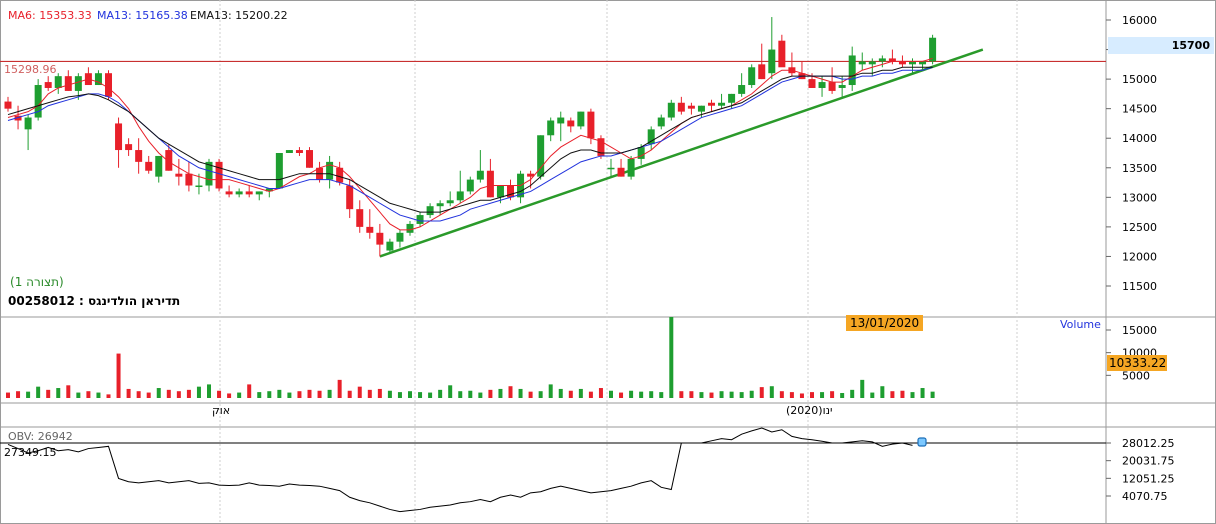 This screenshot has width=1216, height=524. Describe the element at coordinates (1139, 168) in the screenshot. I see `price-tick: 13500` at that location.